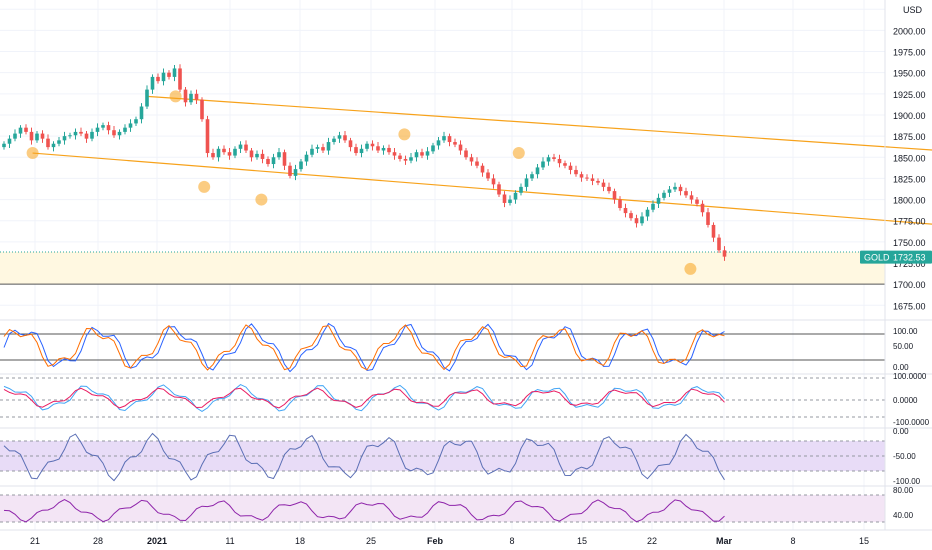 The width and height of the screenshot is (932, 550). What do you see at coordinates (364, 398) in the screenshot?
I see `cci-slow-line` at bounding box center [364, 398].